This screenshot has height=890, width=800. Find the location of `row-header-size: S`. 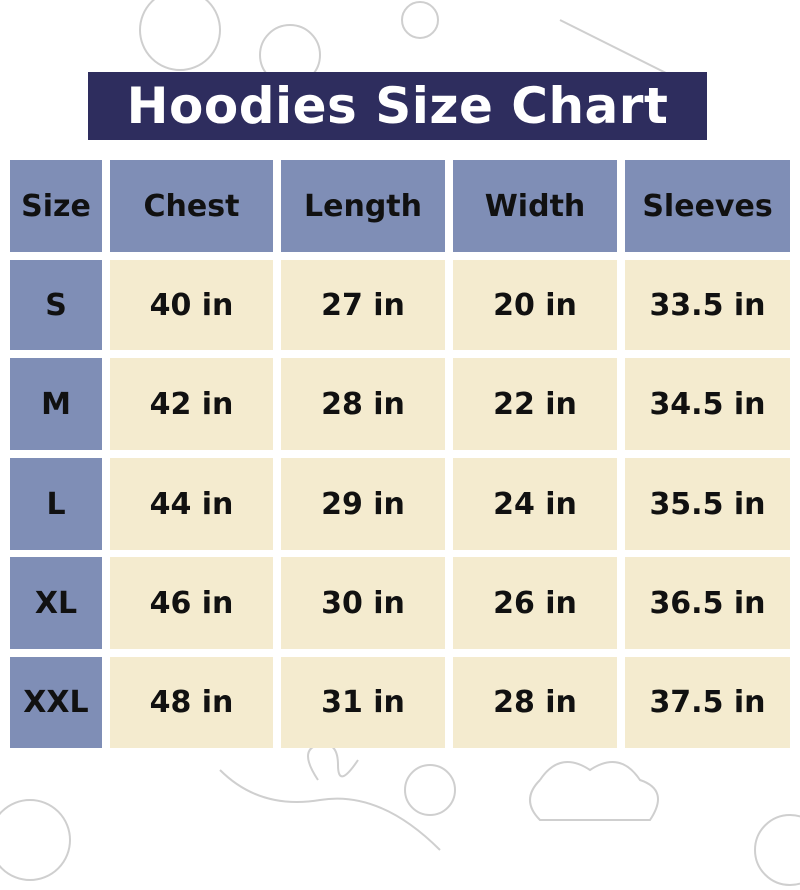

row-header-size: S is located at coordinates (56, 305).